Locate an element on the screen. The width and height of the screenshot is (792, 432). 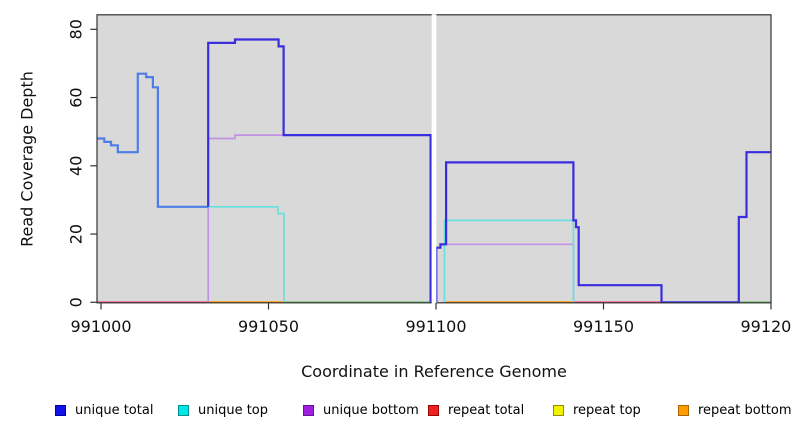
legend-item-unique-top: unique top is located at coordinates (223, 410).